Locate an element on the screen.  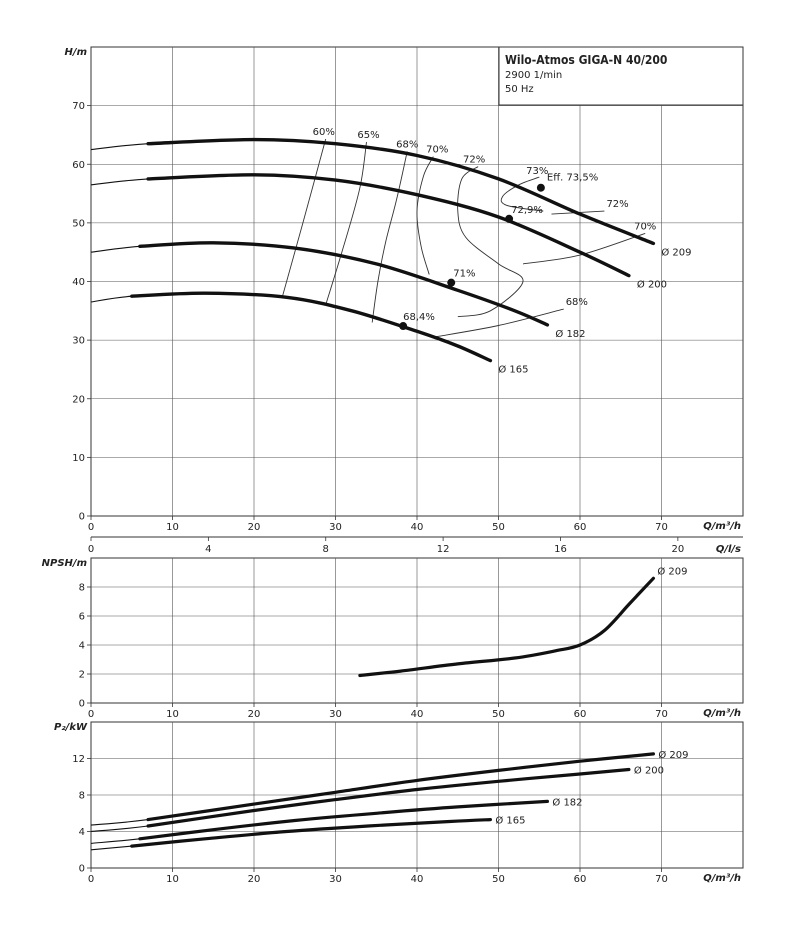
head-x-axis-label: Q/m³/h is located at coordinates (722, 526).